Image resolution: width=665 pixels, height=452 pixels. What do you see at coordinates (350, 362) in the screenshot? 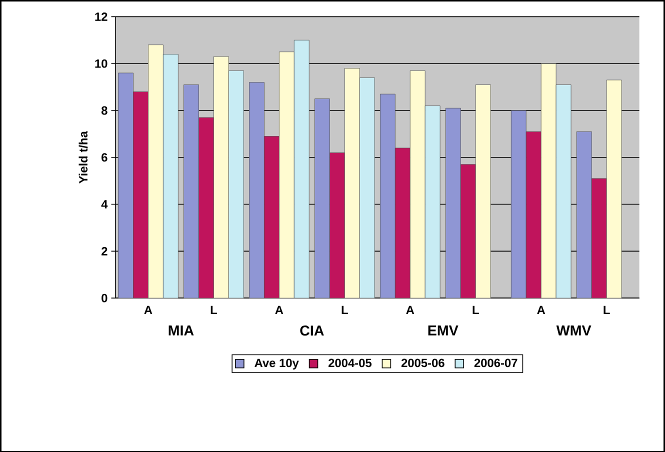
I see `legend-label: 2004-05` at bounding box center [350, 362].